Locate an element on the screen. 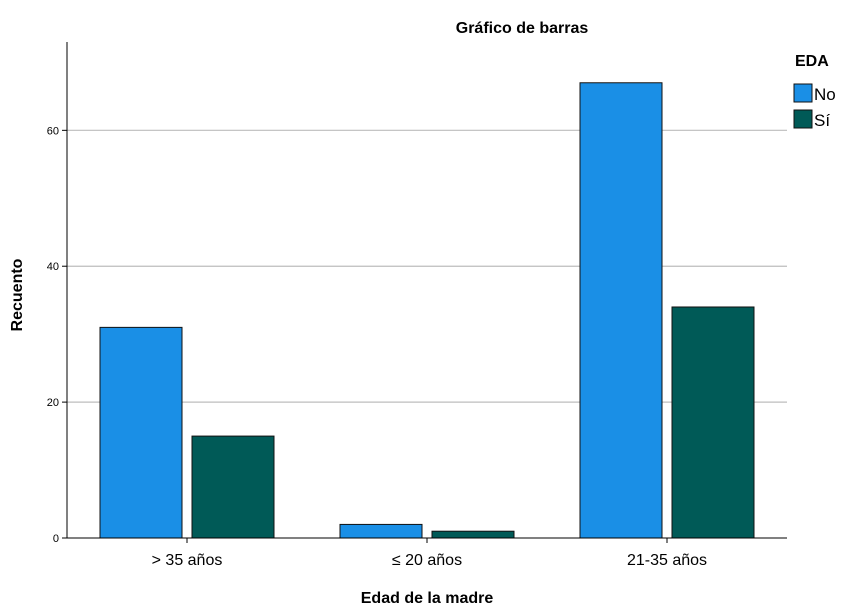  legend-swatch-sí is located at coordinates (803, 119).